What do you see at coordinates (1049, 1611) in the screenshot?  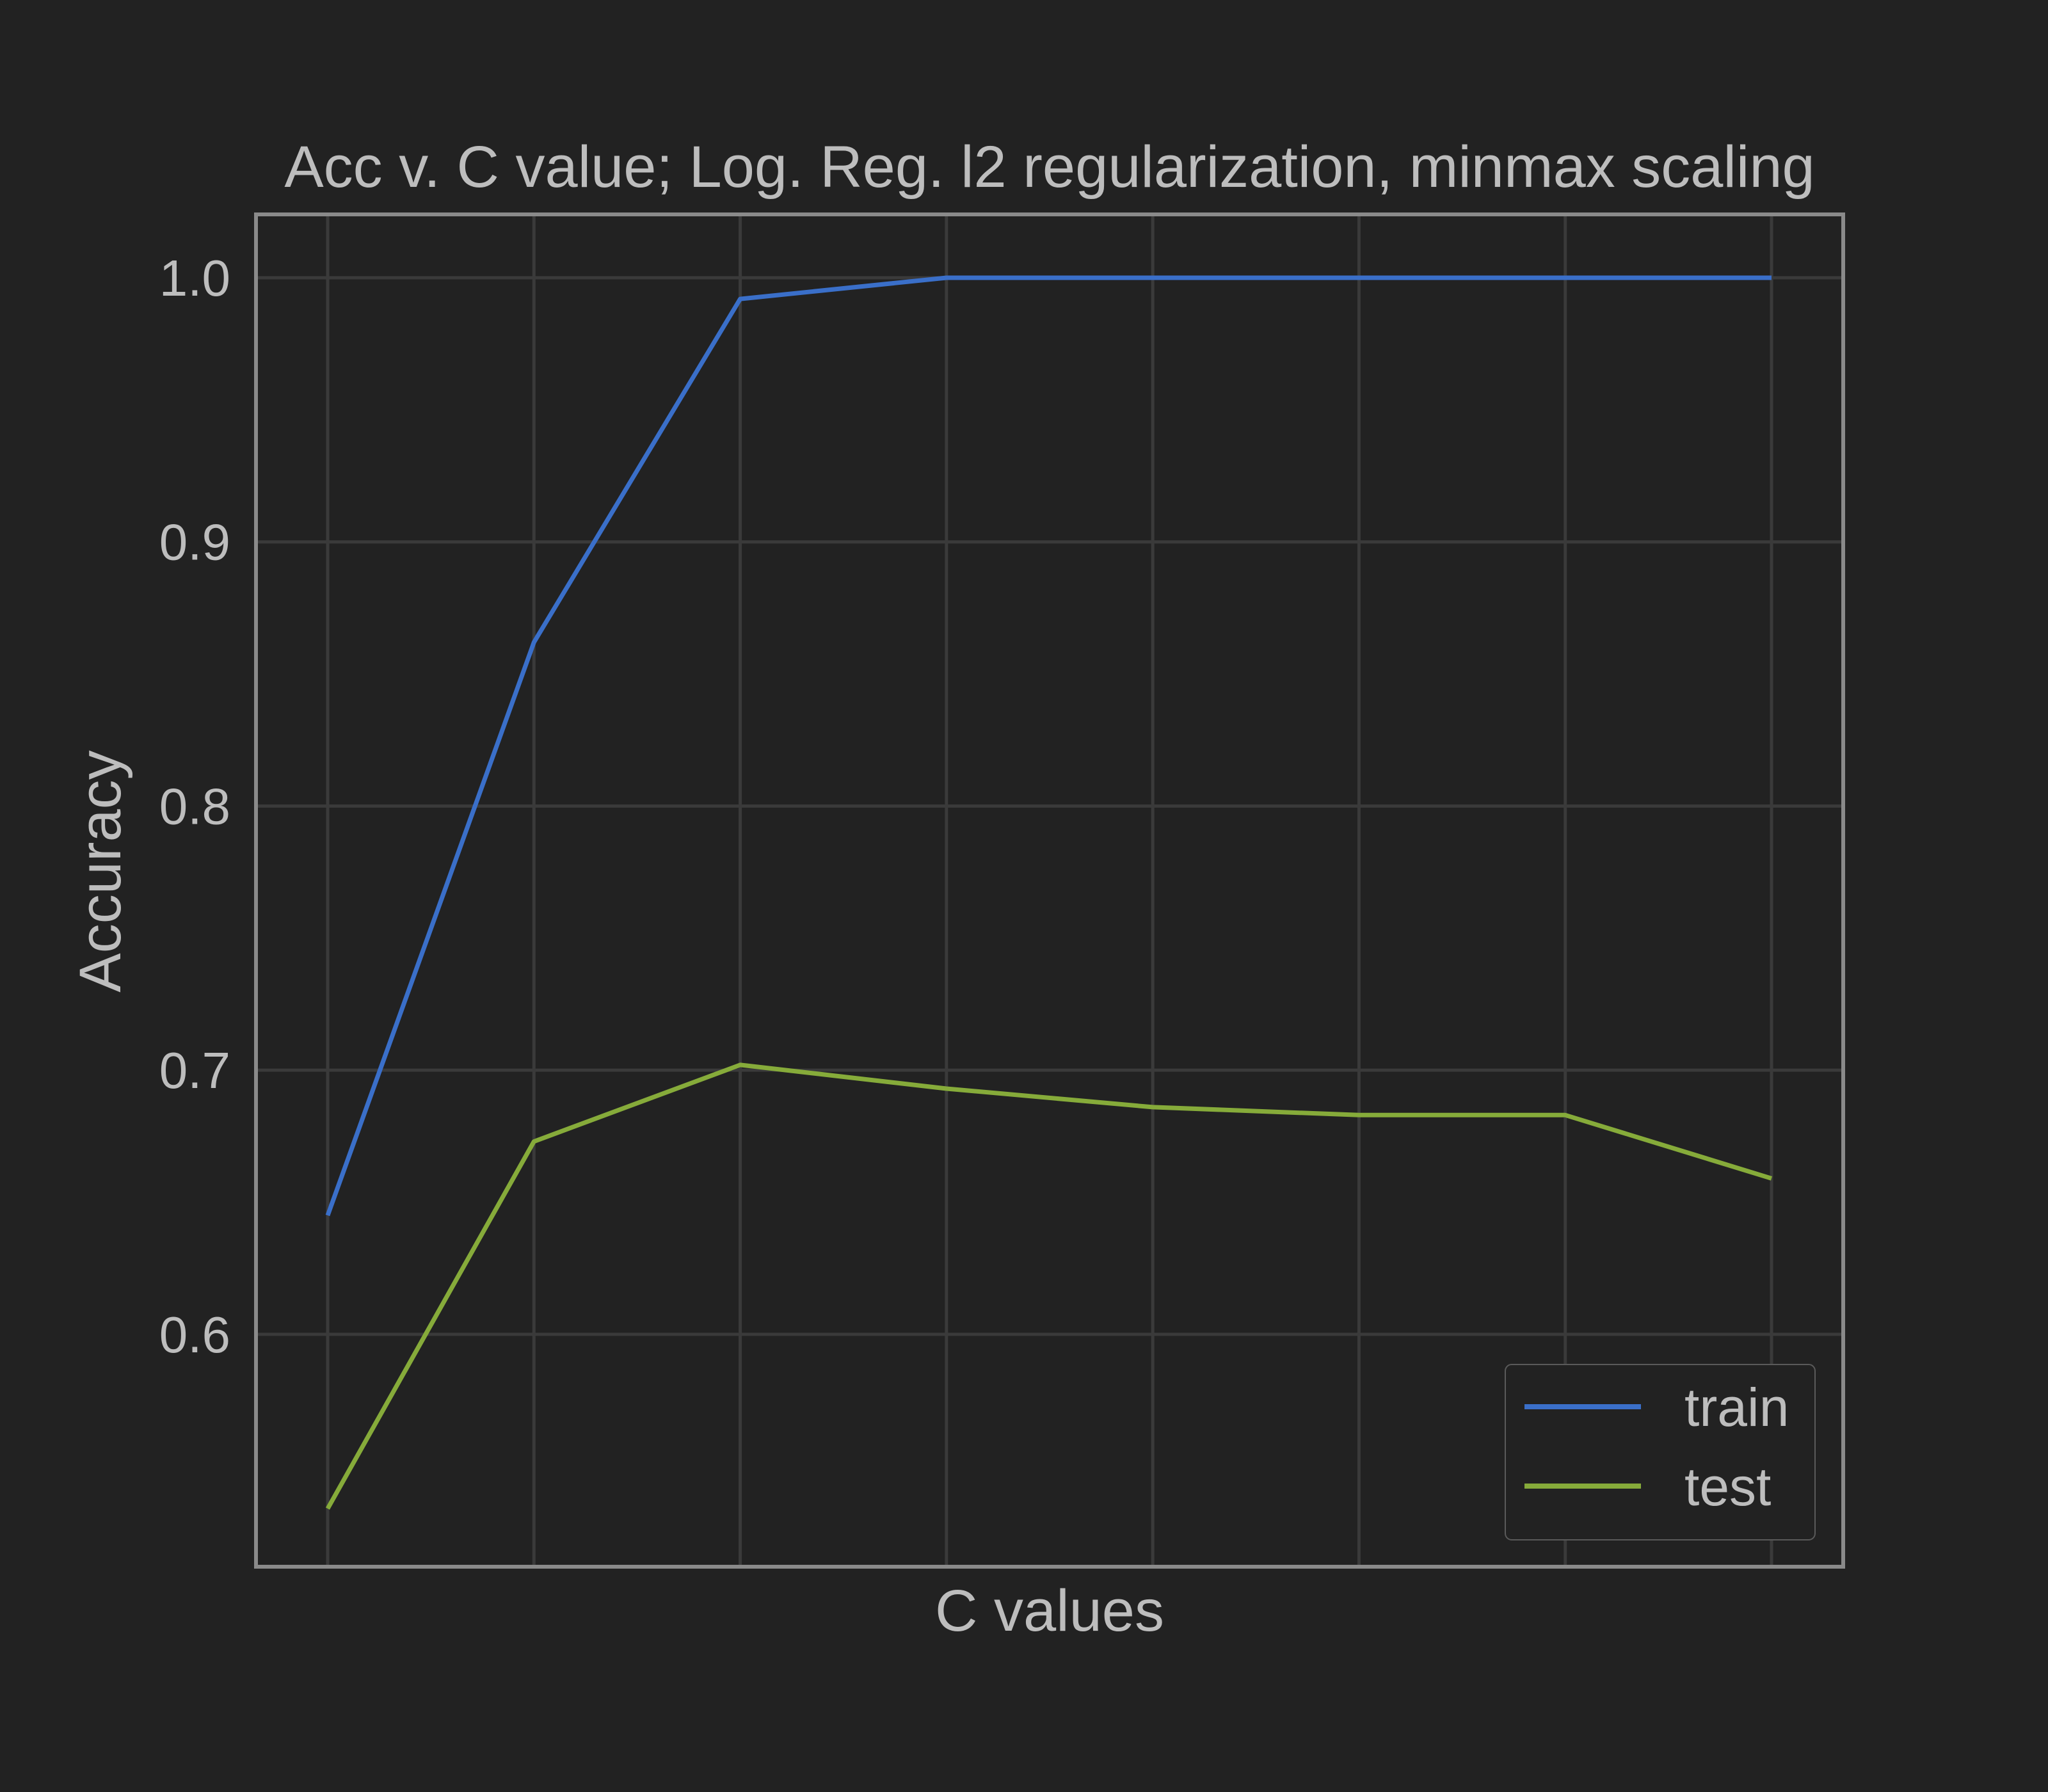 I see `x-axis-label: C values` at bounding box center [1049, 1611].